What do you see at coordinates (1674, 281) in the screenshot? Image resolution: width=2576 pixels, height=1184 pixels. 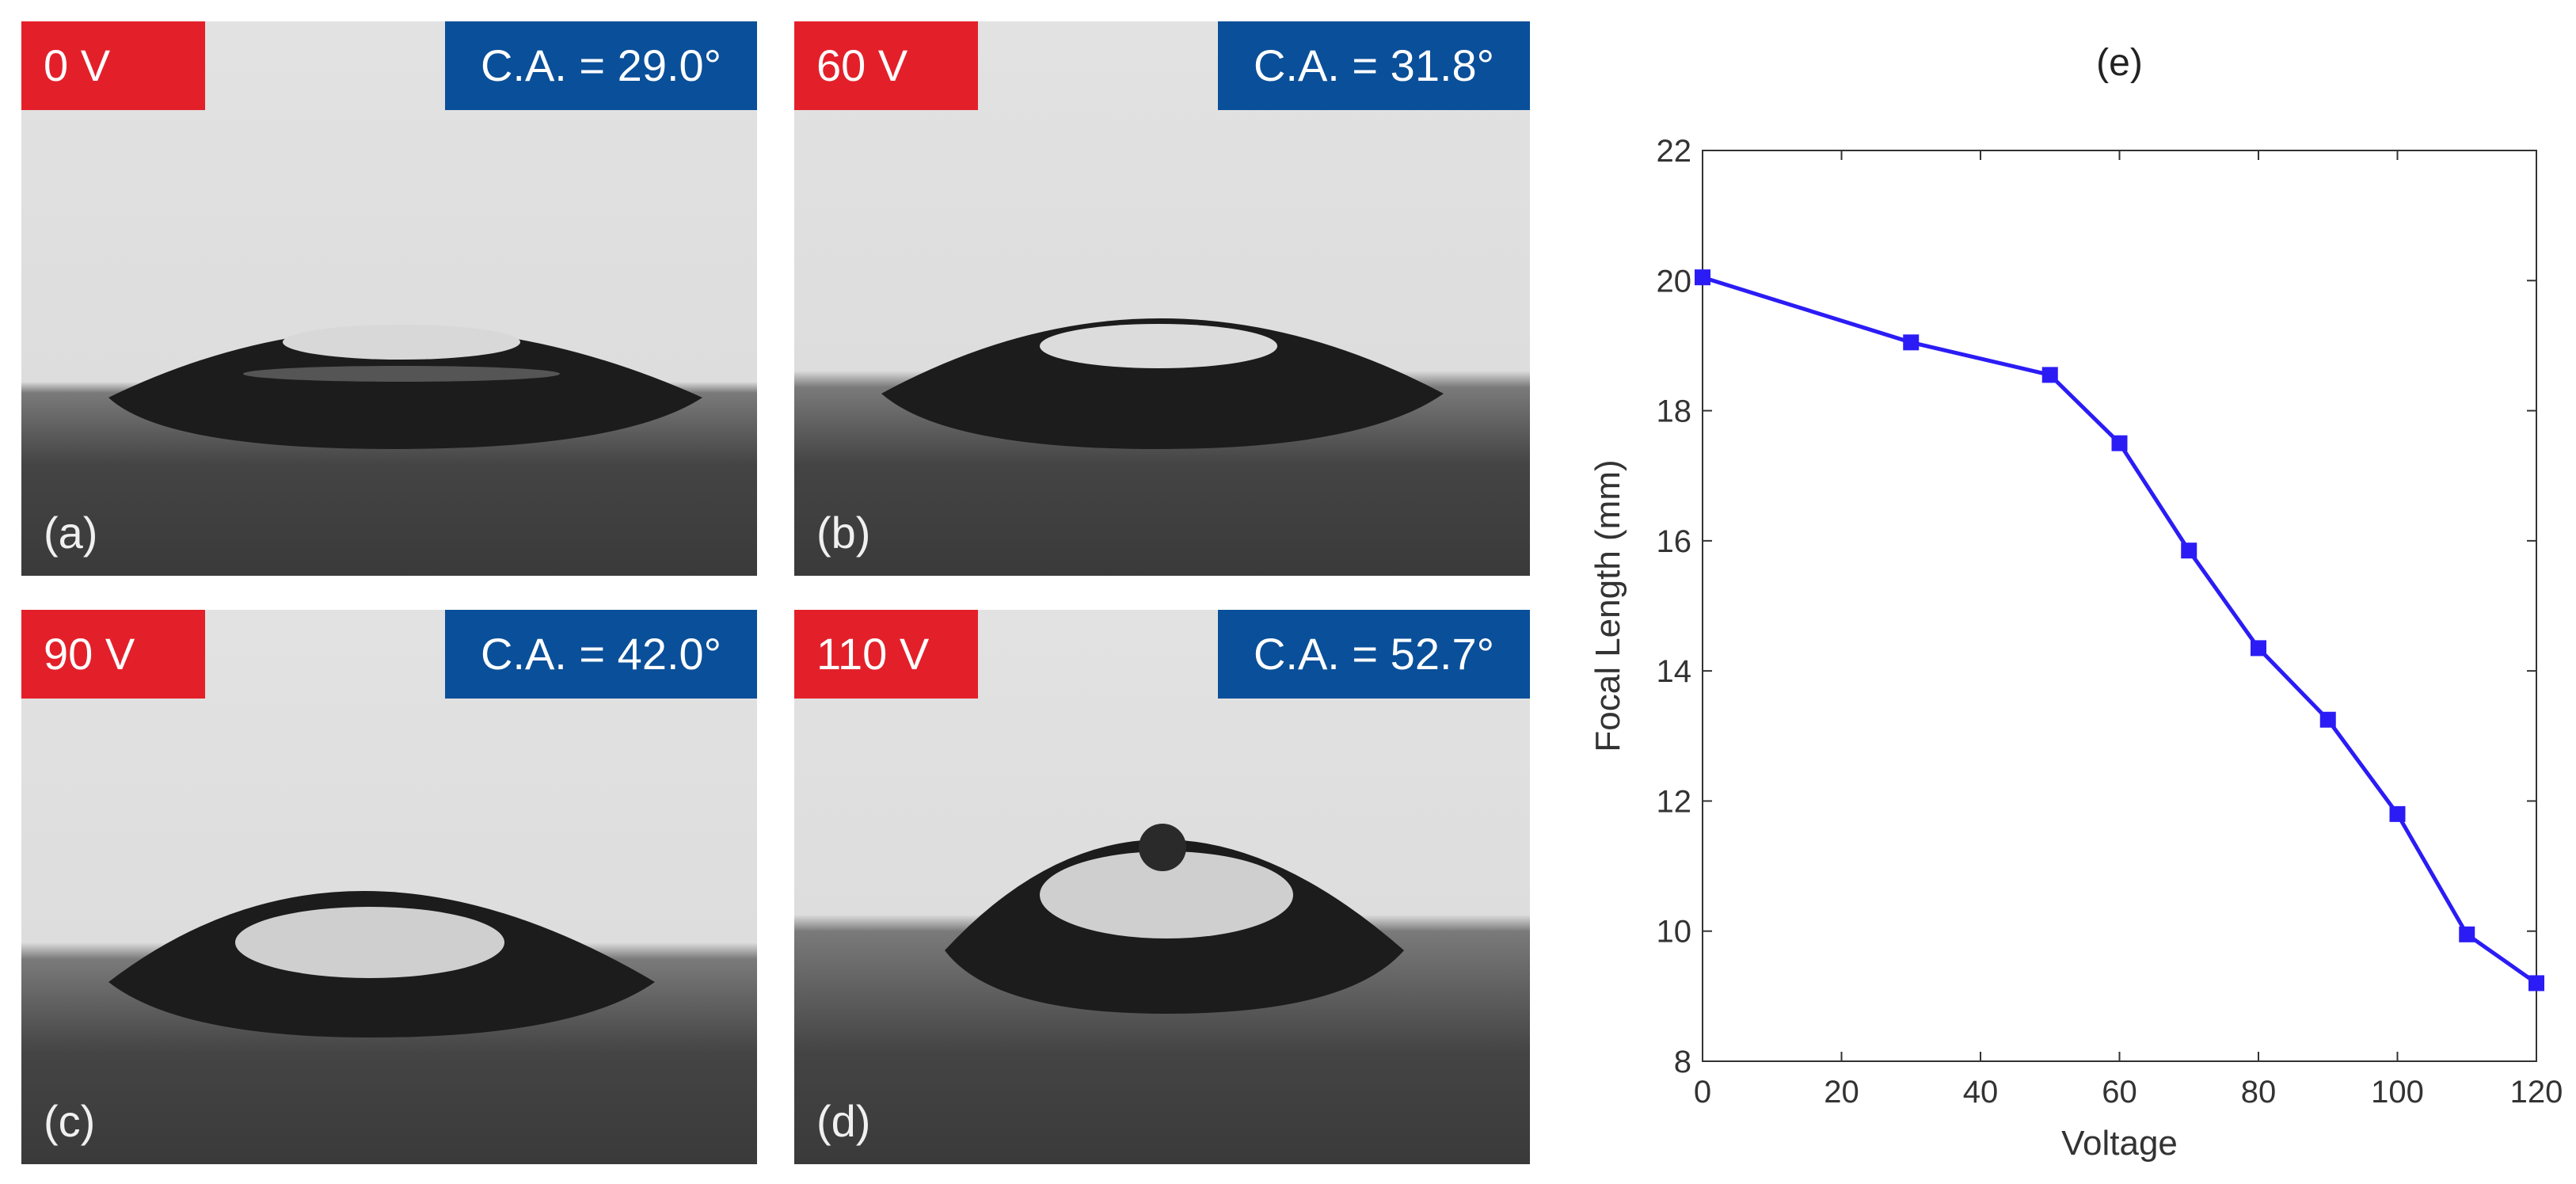 I see `y-tick-label: 20` at bounding box center [1674, 281].